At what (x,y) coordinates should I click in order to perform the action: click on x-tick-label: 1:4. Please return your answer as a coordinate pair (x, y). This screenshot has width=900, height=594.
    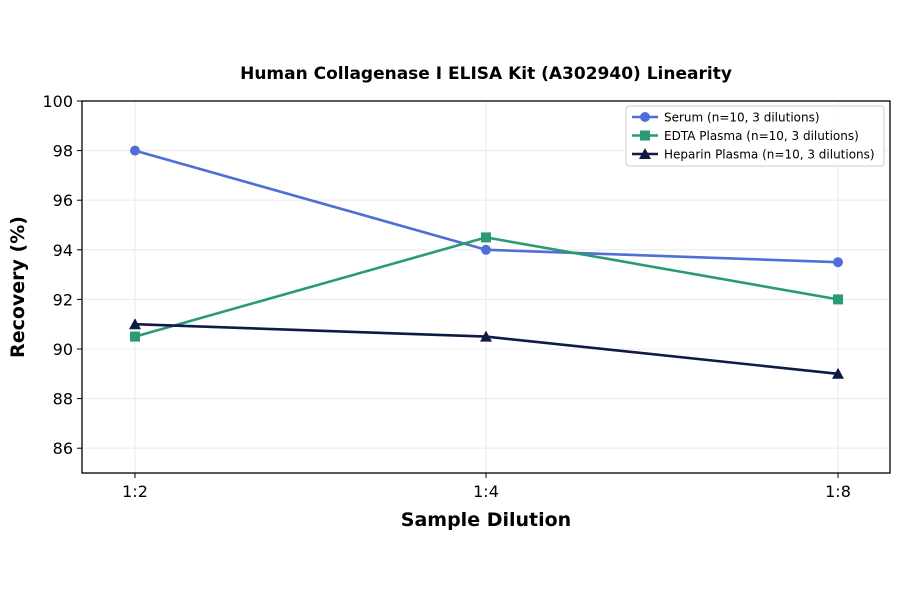
    Looking at the image, I should click on (486, 491).